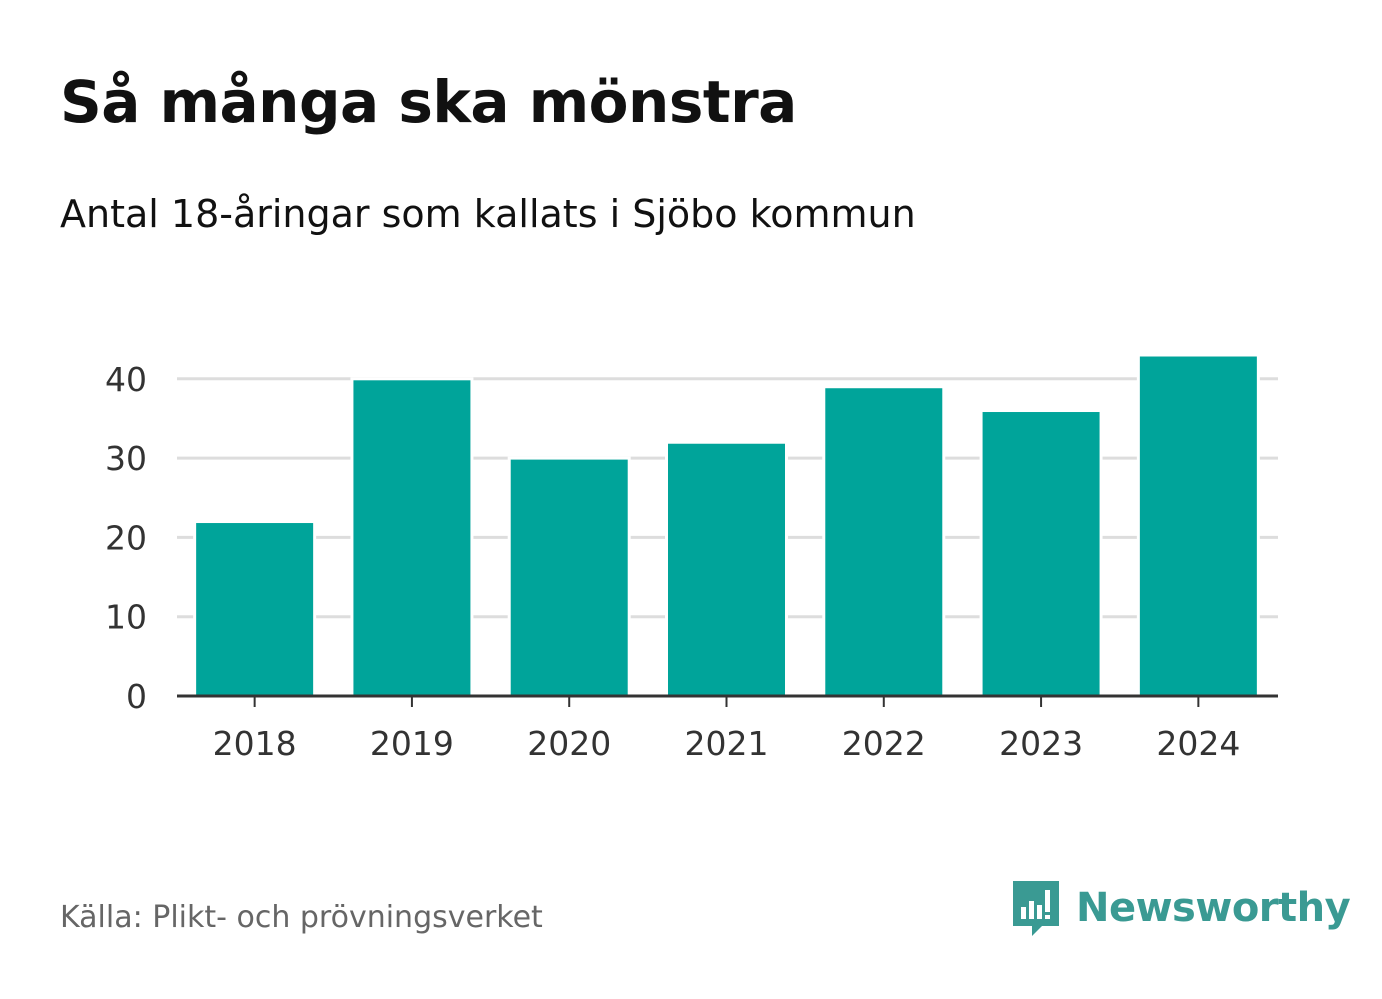 This screenshot has width=1382, height=999. What do you see at coordinates (126, 617) in the screenshot?
I see `y-tick-label-10: 10` at bounding box center [126, 617].